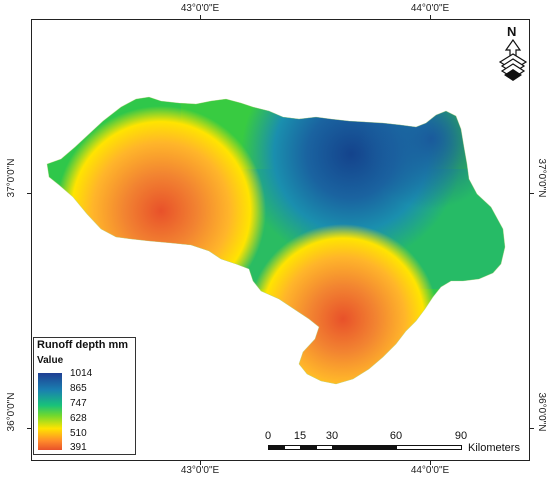 The width and height of the screenshot is (550, 482). What do you see at coordinates (11, 178) in the screenshot?
I see `lat-label-left-37: 37°0'0"N` at bounding box center [11, 178].